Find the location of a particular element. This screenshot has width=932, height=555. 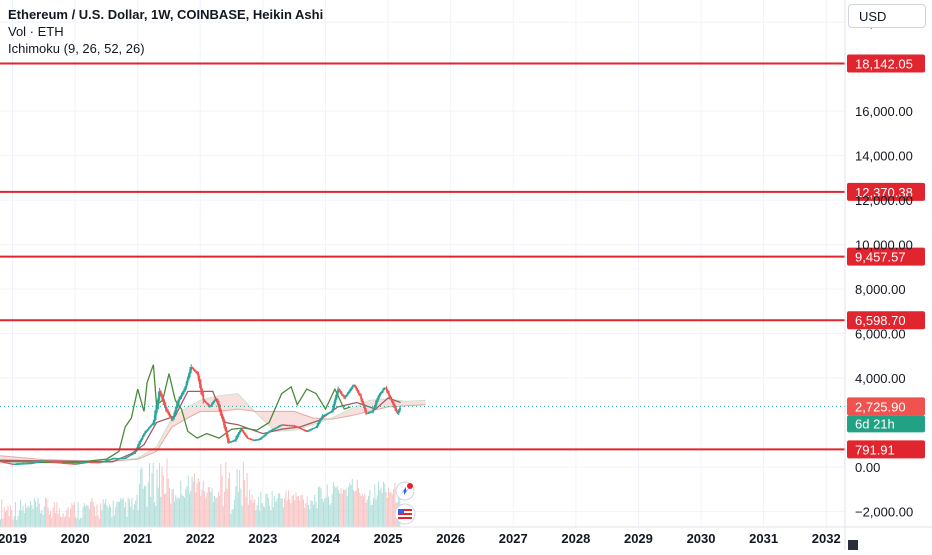

currency-selector: USD is located at coordinates (887, 16).